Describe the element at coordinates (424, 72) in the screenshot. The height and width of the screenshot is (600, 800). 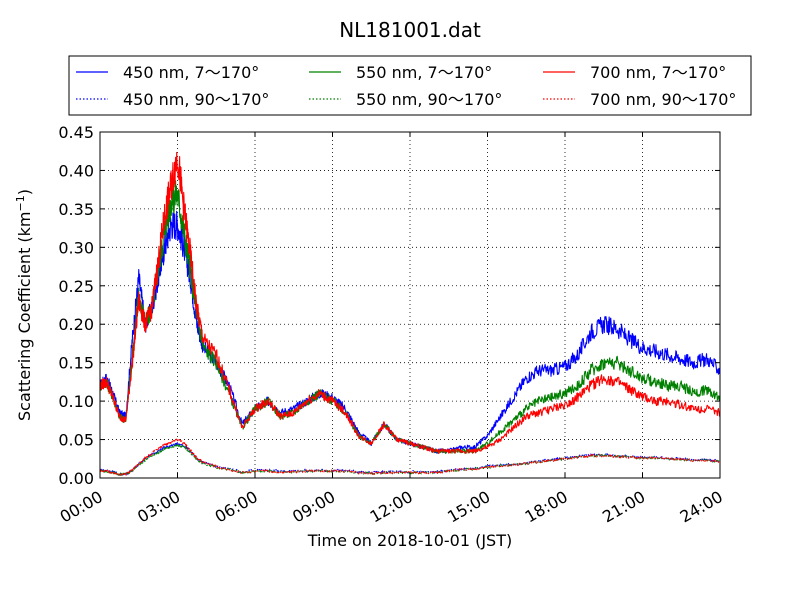
I see `legend-label: 550 nm, 7～170°` at that location.